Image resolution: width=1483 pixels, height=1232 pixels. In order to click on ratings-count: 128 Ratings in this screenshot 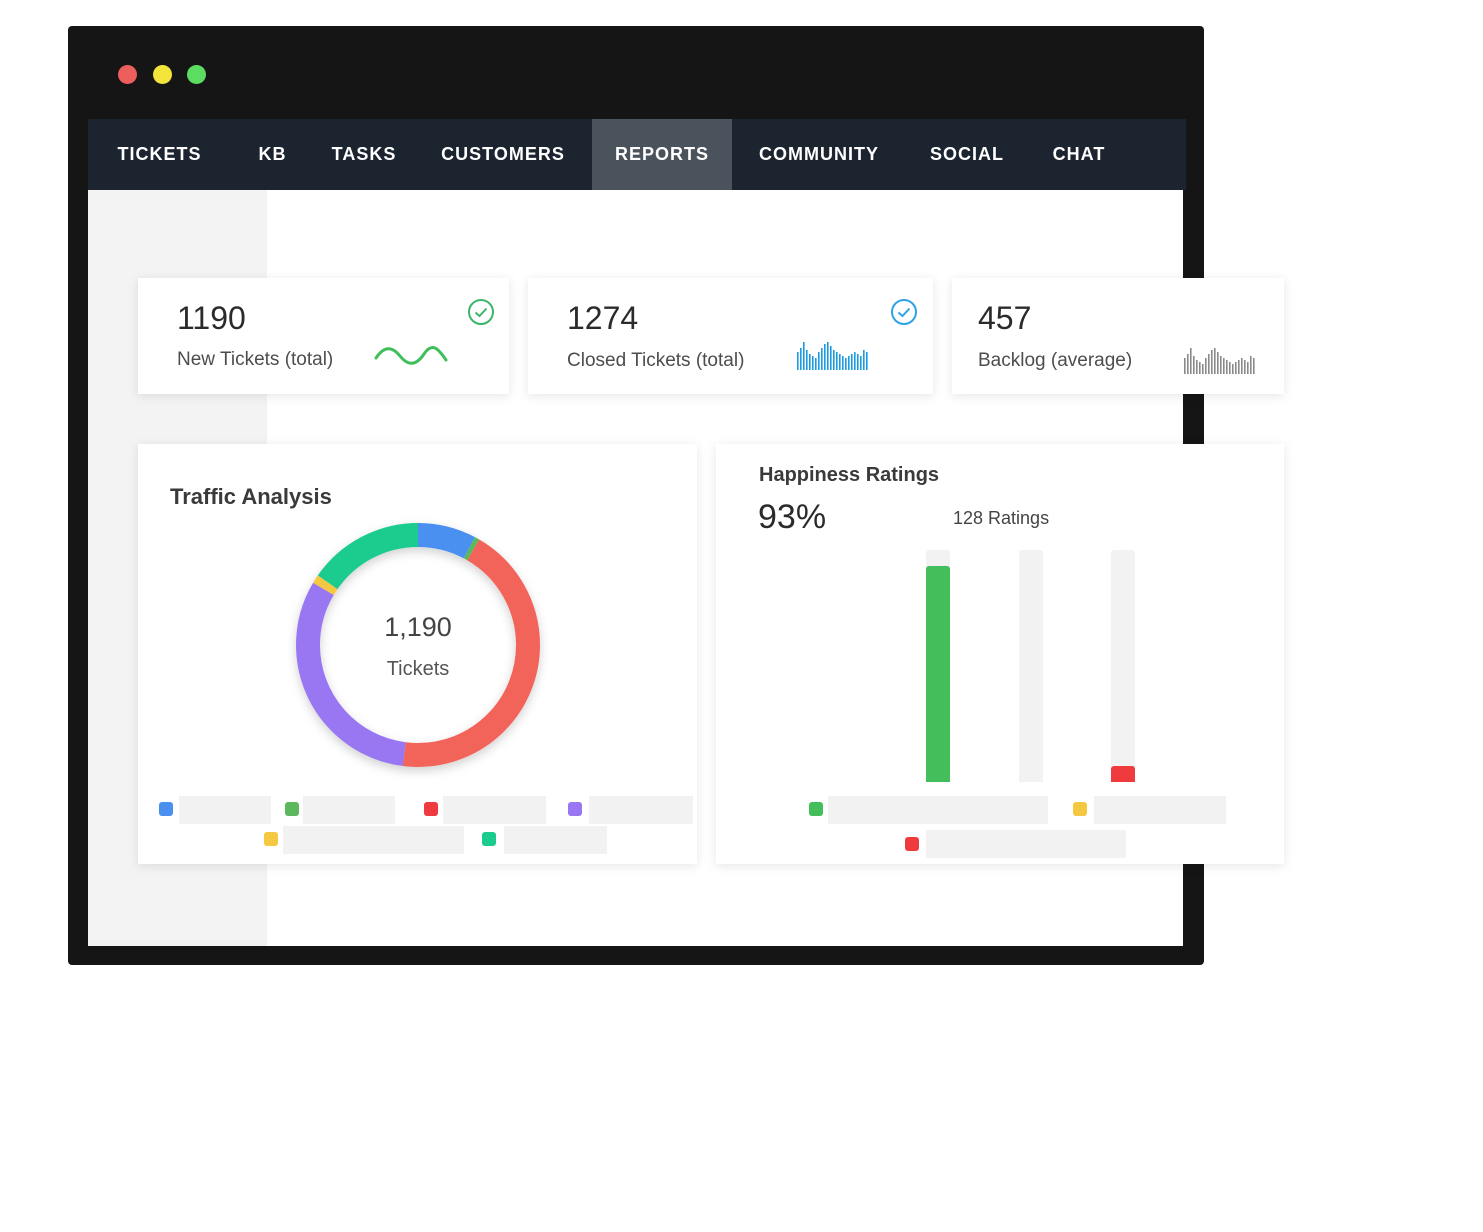, I will do `click(1001, 518)`.